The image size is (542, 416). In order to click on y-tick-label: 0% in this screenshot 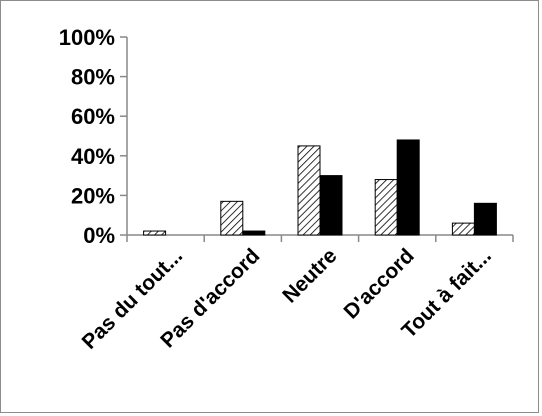, I will do `click(99, 235)`.